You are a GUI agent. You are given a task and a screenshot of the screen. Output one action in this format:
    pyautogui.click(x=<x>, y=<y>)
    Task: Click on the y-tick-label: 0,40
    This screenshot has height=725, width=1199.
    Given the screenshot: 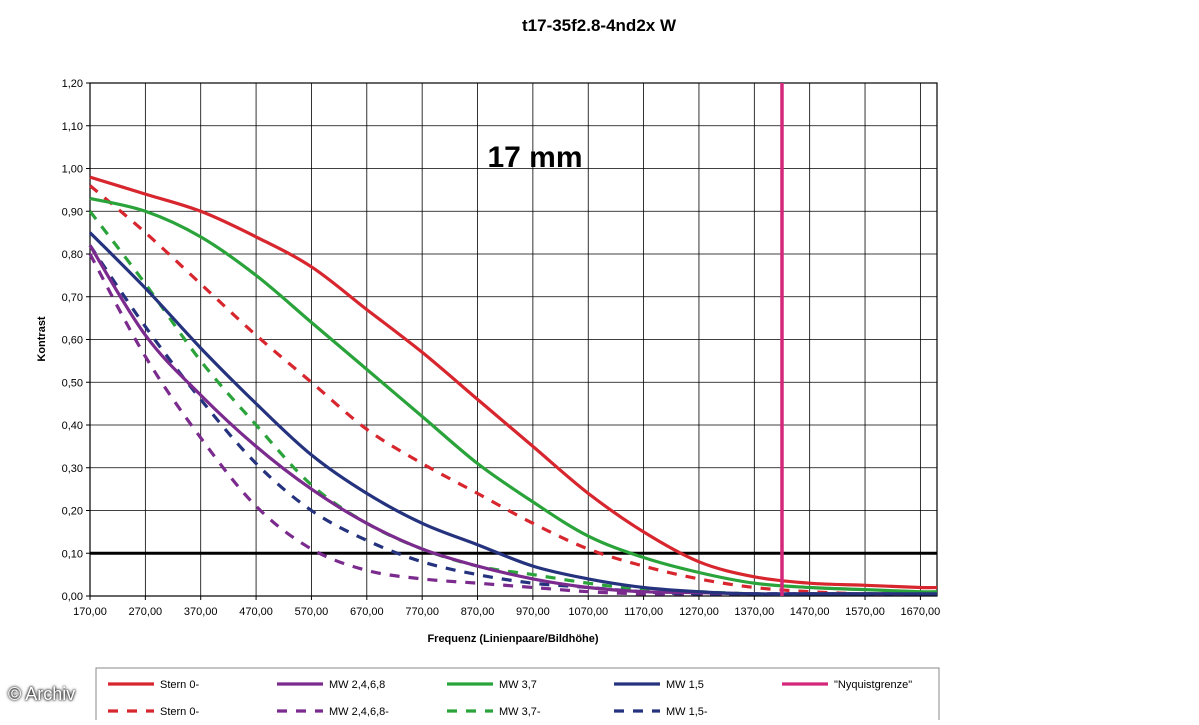 What is the action you would take?
    pyautogui.click(x=72, y=426)
    